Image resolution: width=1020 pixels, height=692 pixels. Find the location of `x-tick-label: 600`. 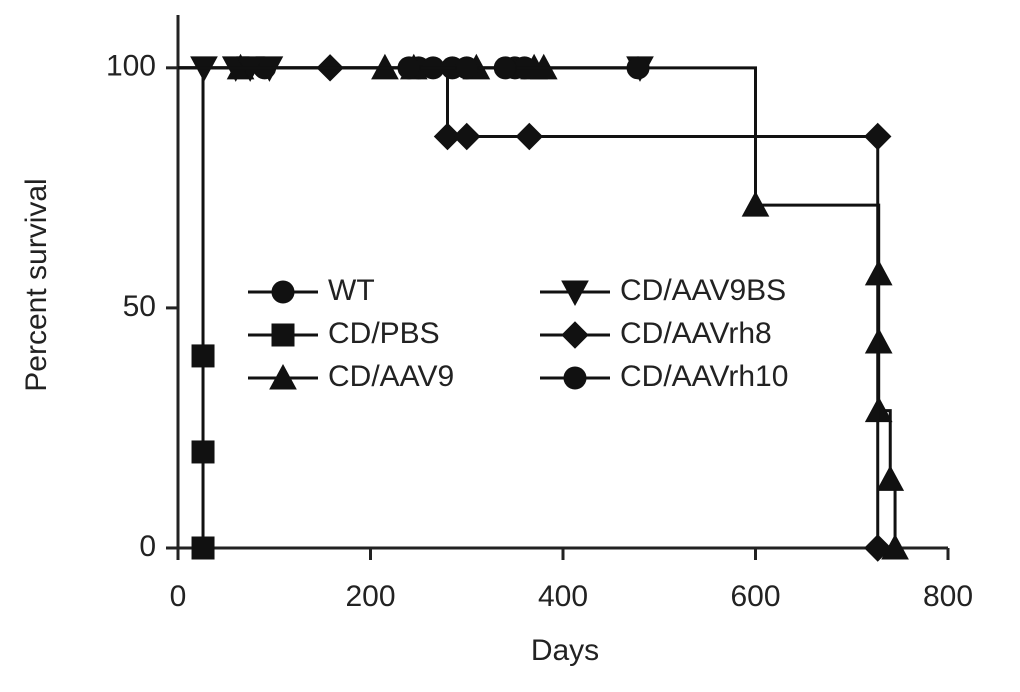

x-tick-label: 600 is located at coordinates (755, 596).